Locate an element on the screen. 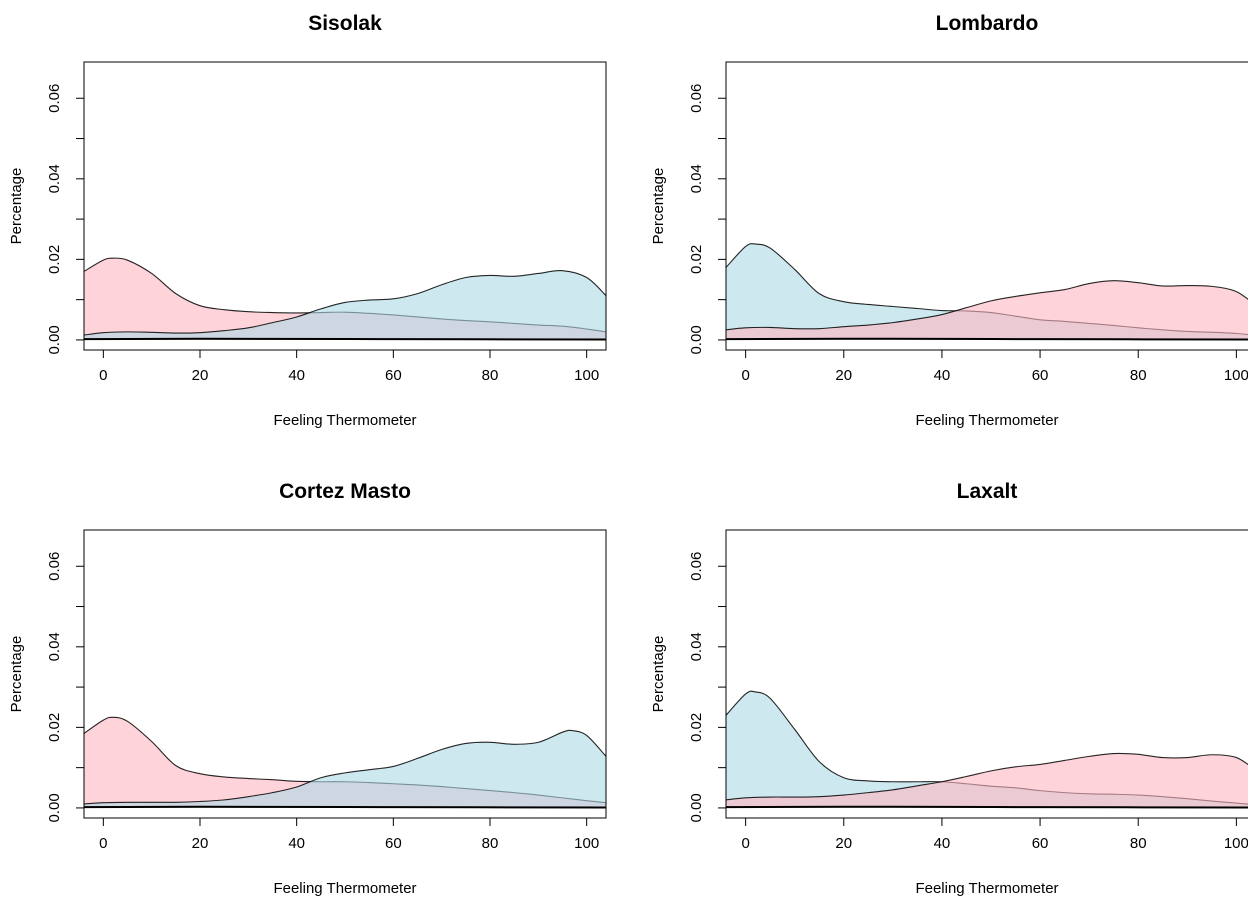 This screenshot has height=898, width=1248. chart-title: Laxalt is located at coordinates (987, 491).